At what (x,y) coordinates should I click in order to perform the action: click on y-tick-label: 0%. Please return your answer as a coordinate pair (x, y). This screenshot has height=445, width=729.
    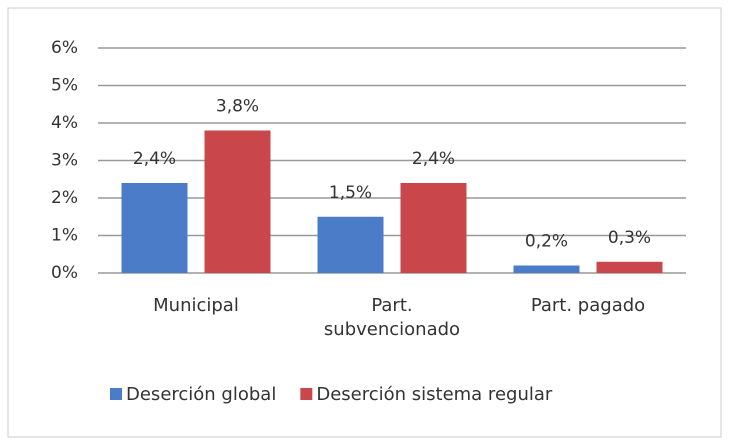
    Looking at the image, I should click on (64, 273).